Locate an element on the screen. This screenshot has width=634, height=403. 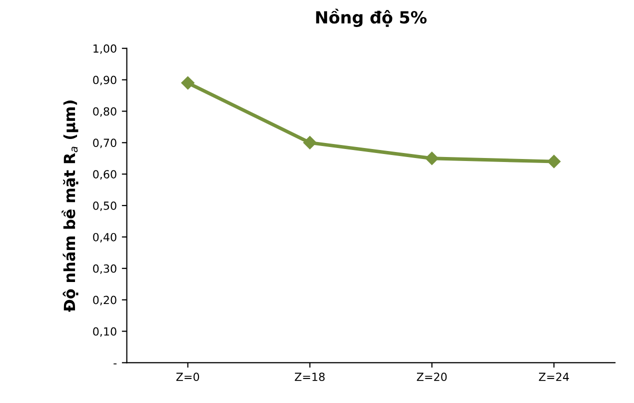
y-tick-label: 0,90 is located at coordinates (104, 81).